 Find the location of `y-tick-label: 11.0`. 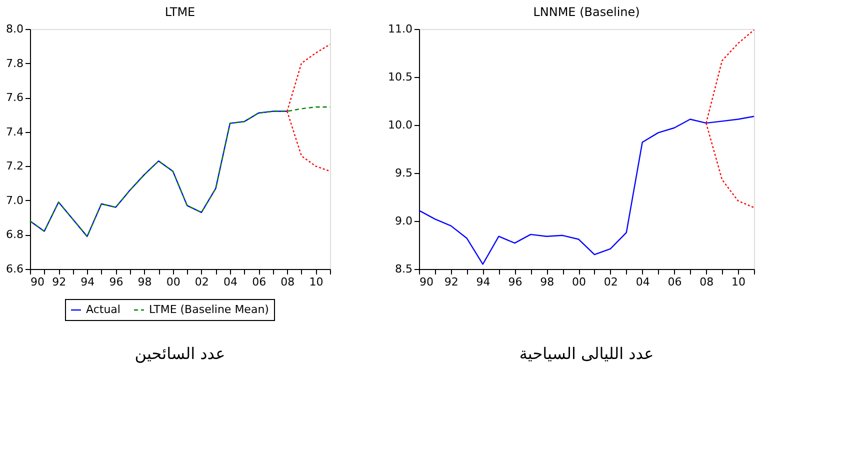

y-tick-label: 11.0 is located at coordinates (400, 29).